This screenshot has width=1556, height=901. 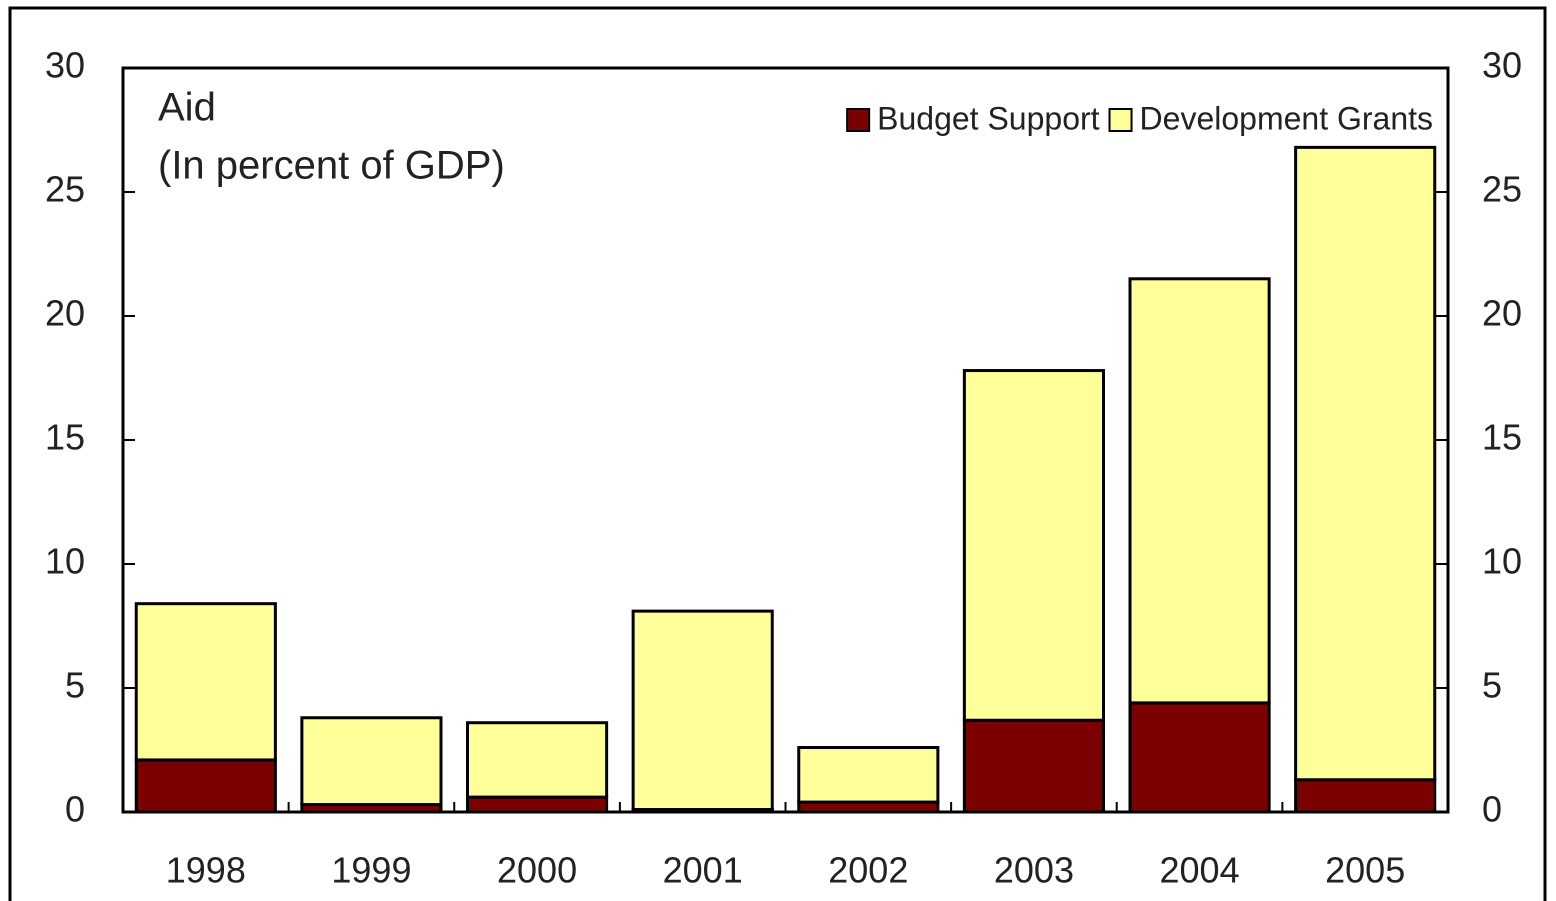 I want to click on y-tick-label: 15, so click(x=65, y=437).